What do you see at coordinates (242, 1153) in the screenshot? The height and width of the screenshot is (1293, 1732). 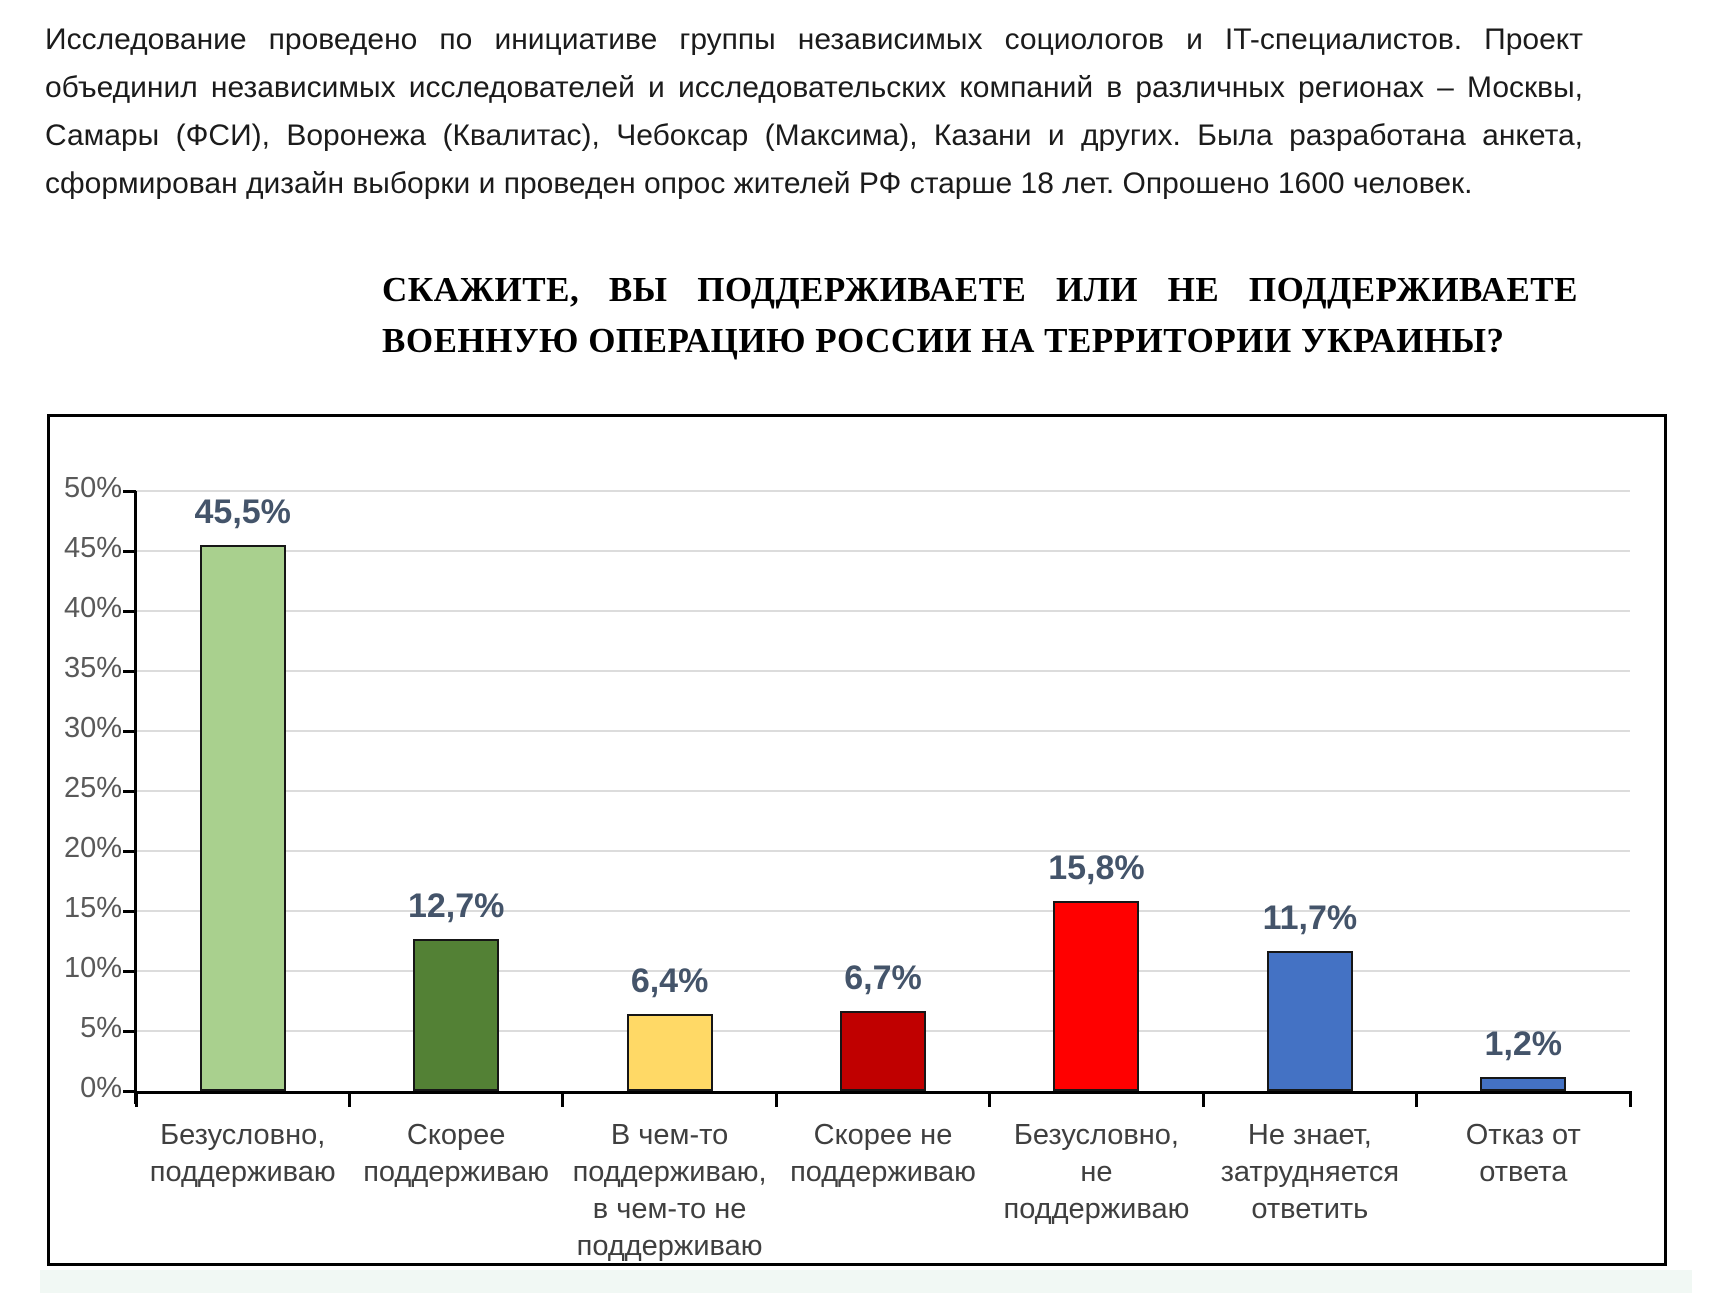 I see `x-axis-category-label: Безусловно, поддерживаю` at bounding box center [242, 1153].